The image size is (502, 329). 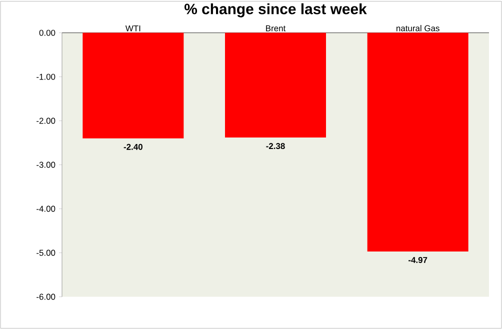 What do you see at coordinates (275, 146) in the screenshot?
I see `data-label: -2.38` at bounding box center [275, 146].